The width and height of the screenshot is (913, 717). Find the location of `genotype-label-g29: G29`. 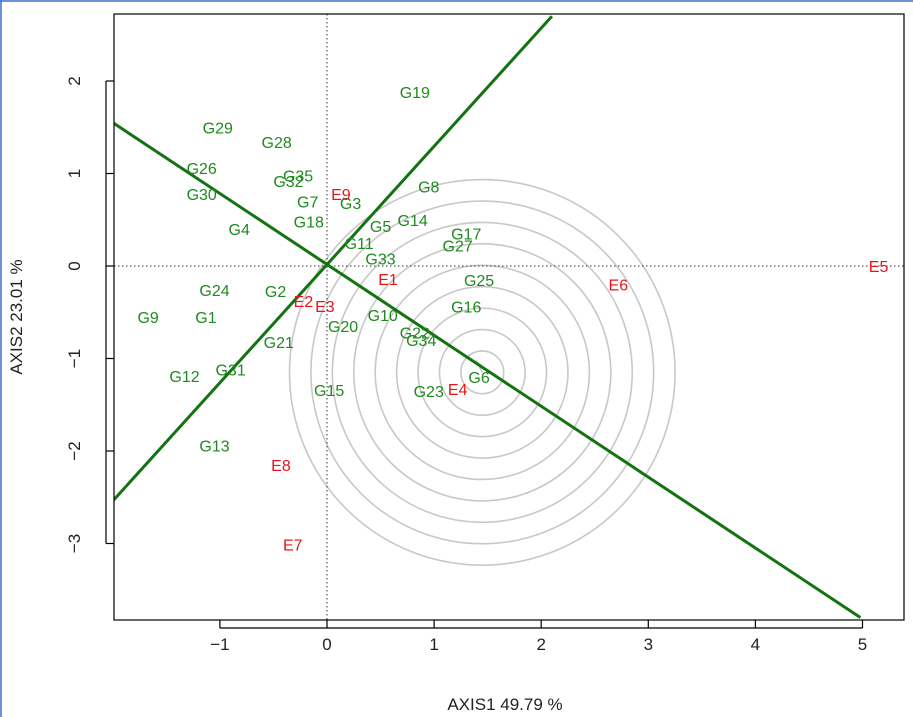

genotype-label-g29: G29 is located at coordinates (218, 128).